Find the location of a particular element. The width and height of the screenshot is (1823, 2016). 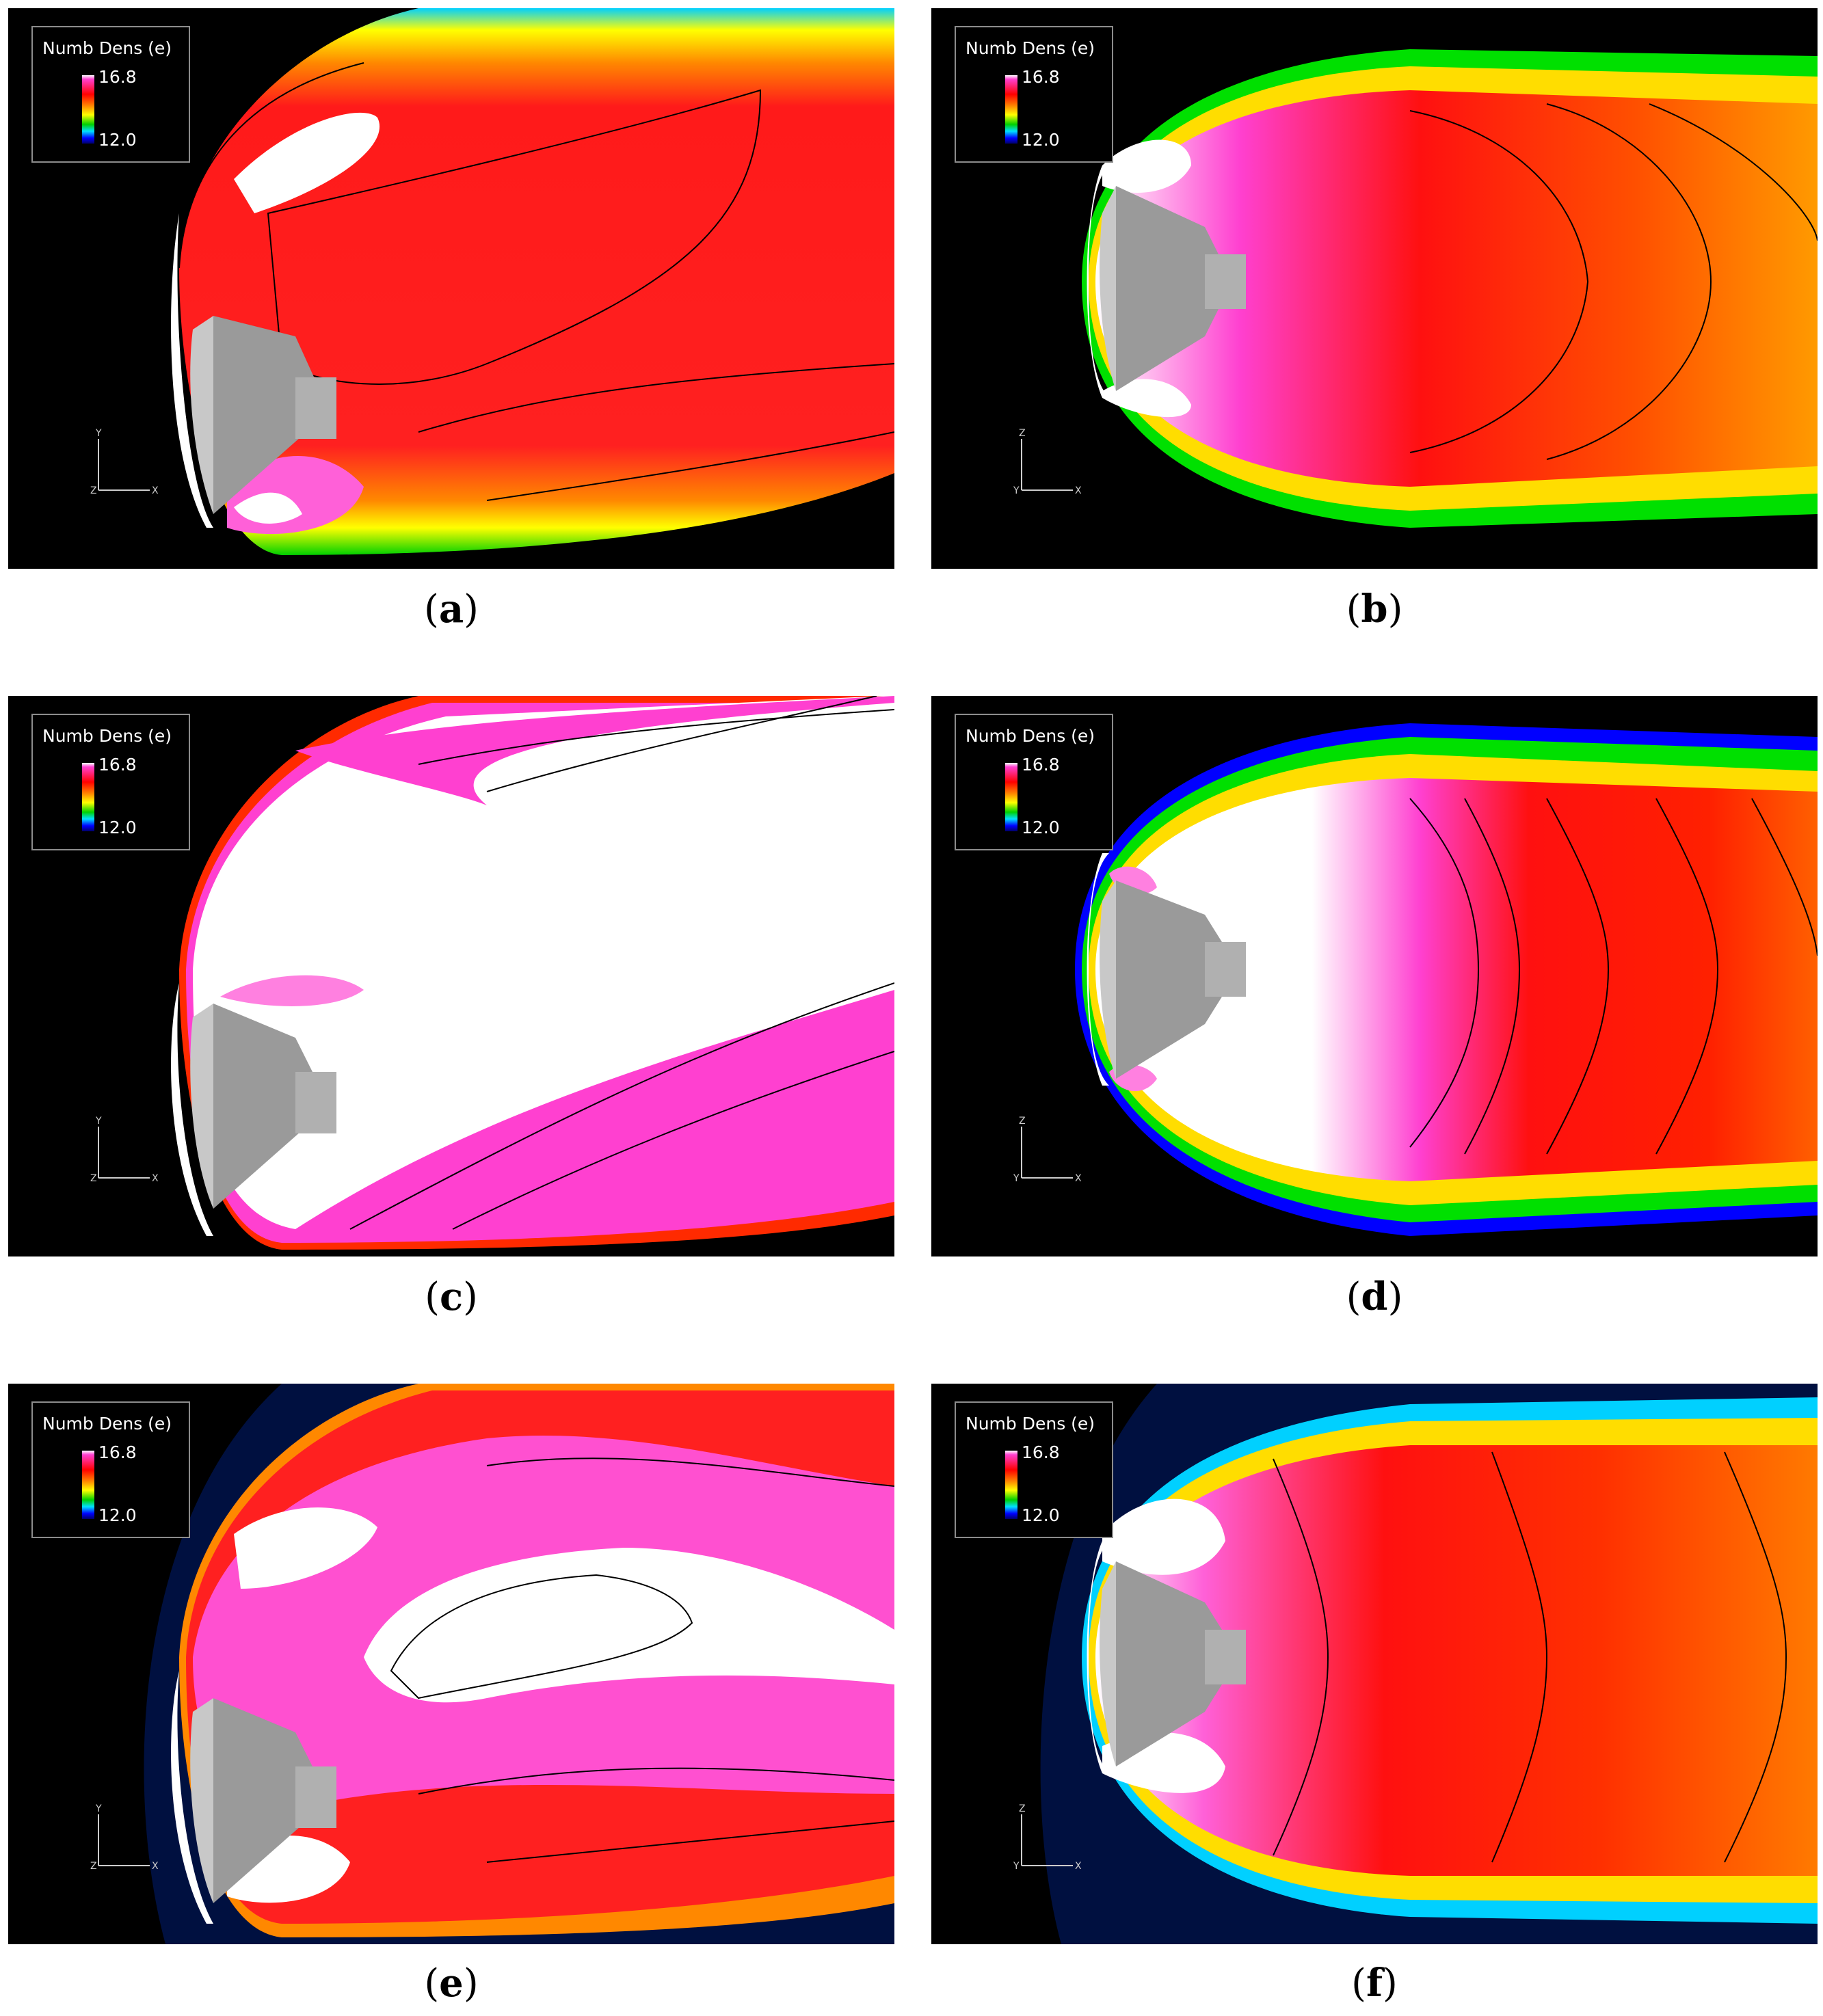

caption-b: (b) is located at coordinates (1375, 609).